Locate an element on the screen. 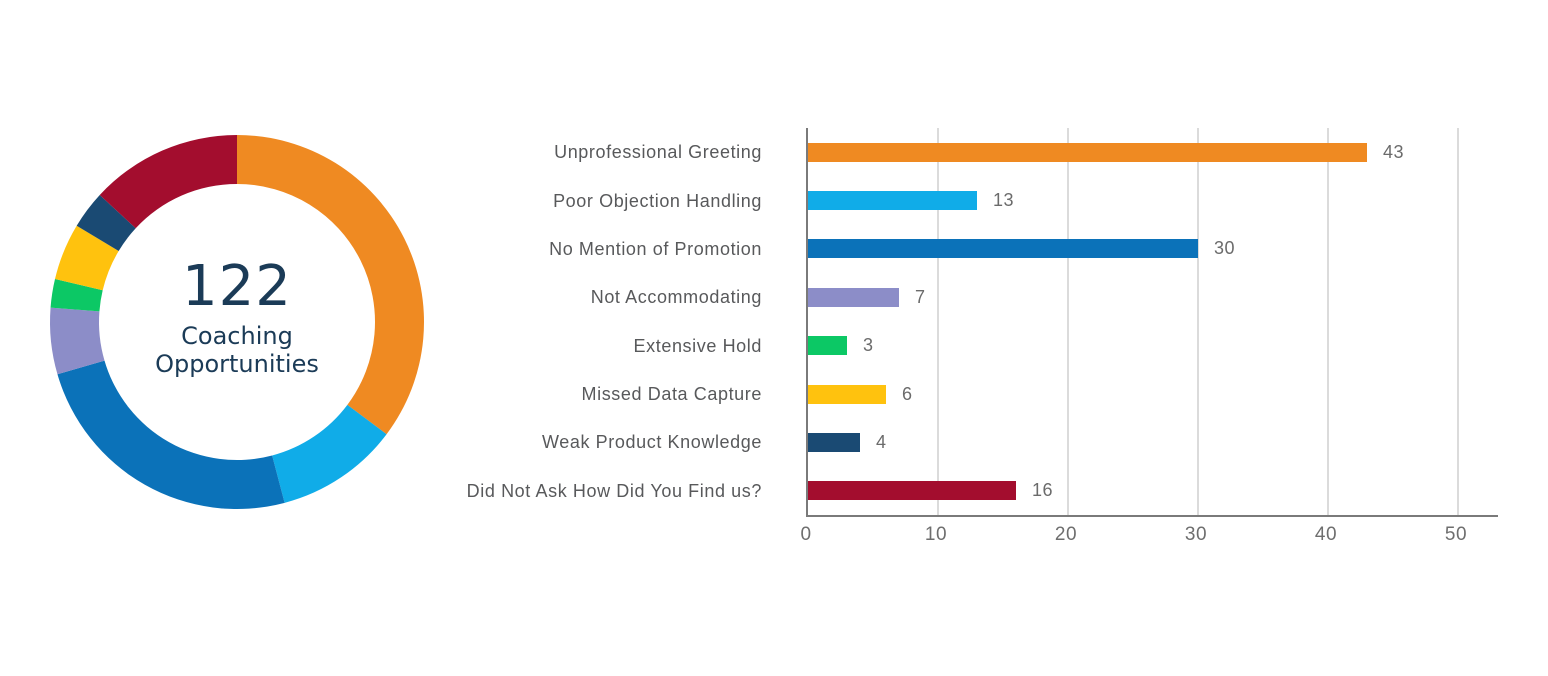  bar-value-extensive-hold: 3 is located at coordinates (868, 345).